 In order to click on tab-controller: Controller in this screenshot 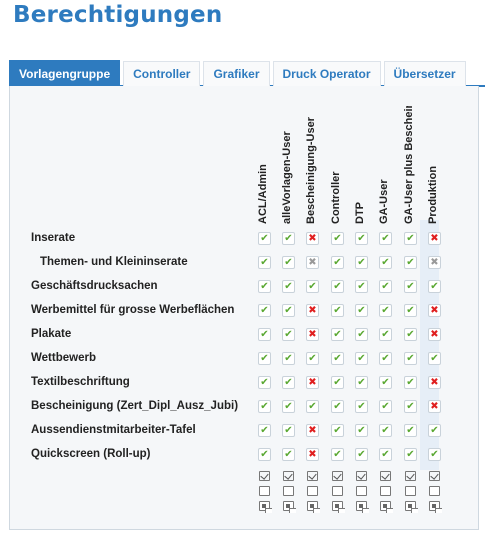, I will do `click(162, 73)`.